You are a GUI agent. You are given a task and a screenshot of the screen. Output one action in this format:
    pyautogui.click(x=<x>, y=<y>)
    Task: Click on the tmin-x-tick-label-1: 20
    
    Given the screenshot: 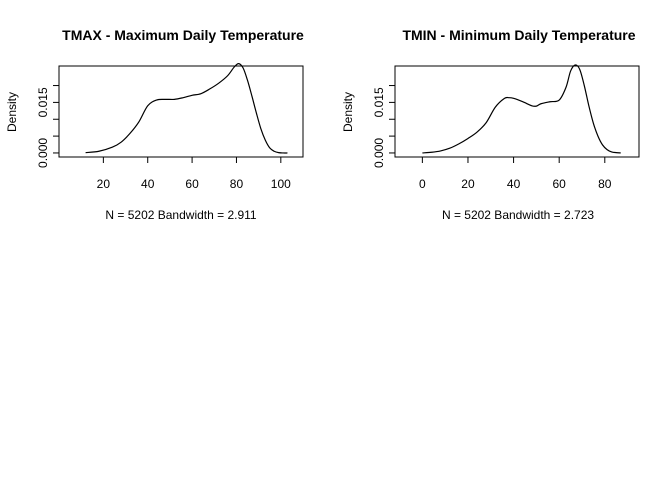 What is the action you would take?
    pyautogui.click(x=468, y=184)
    